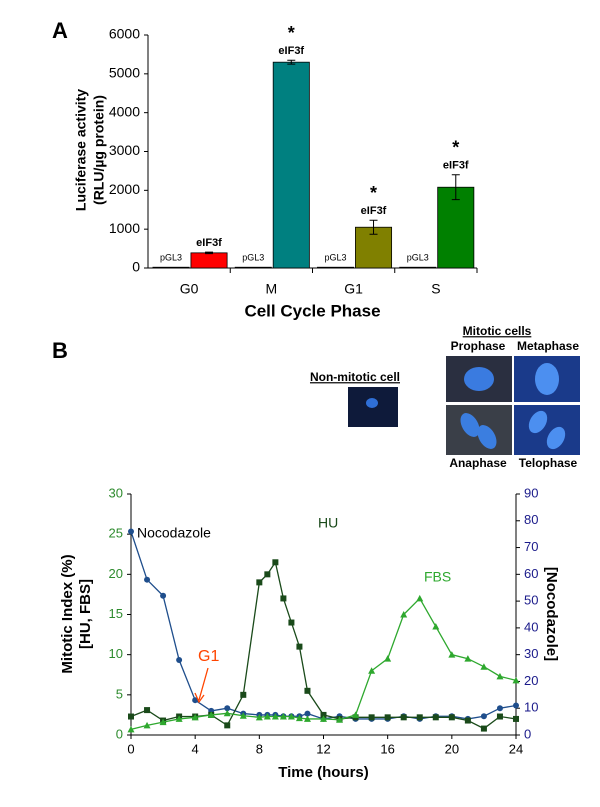  I want to click on y-tick-label: 5000, so click(124, 73).